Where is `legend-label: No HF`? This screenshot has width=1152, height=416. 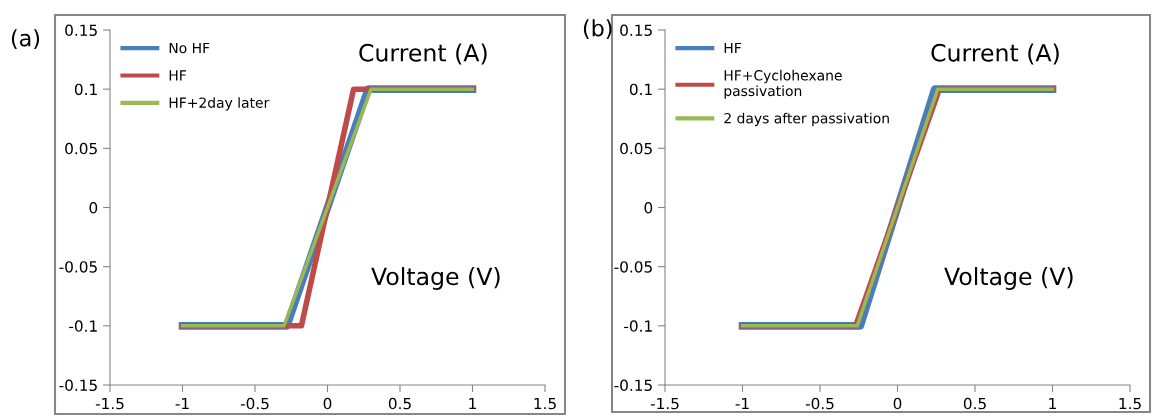 legend-label: No HF is located at coordinates (189, 48).